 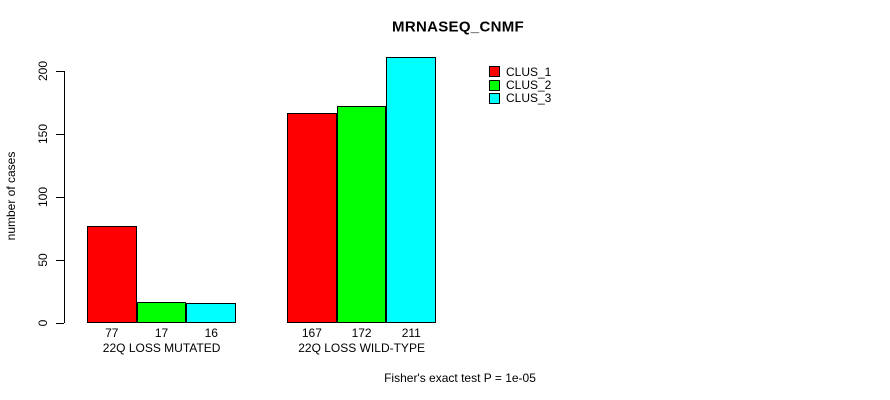 What do you see at coordinates (161, 348) in the screenshot?
I see `group-label: 22Q LOSS MUTATED` at bounding box center [161, 348].